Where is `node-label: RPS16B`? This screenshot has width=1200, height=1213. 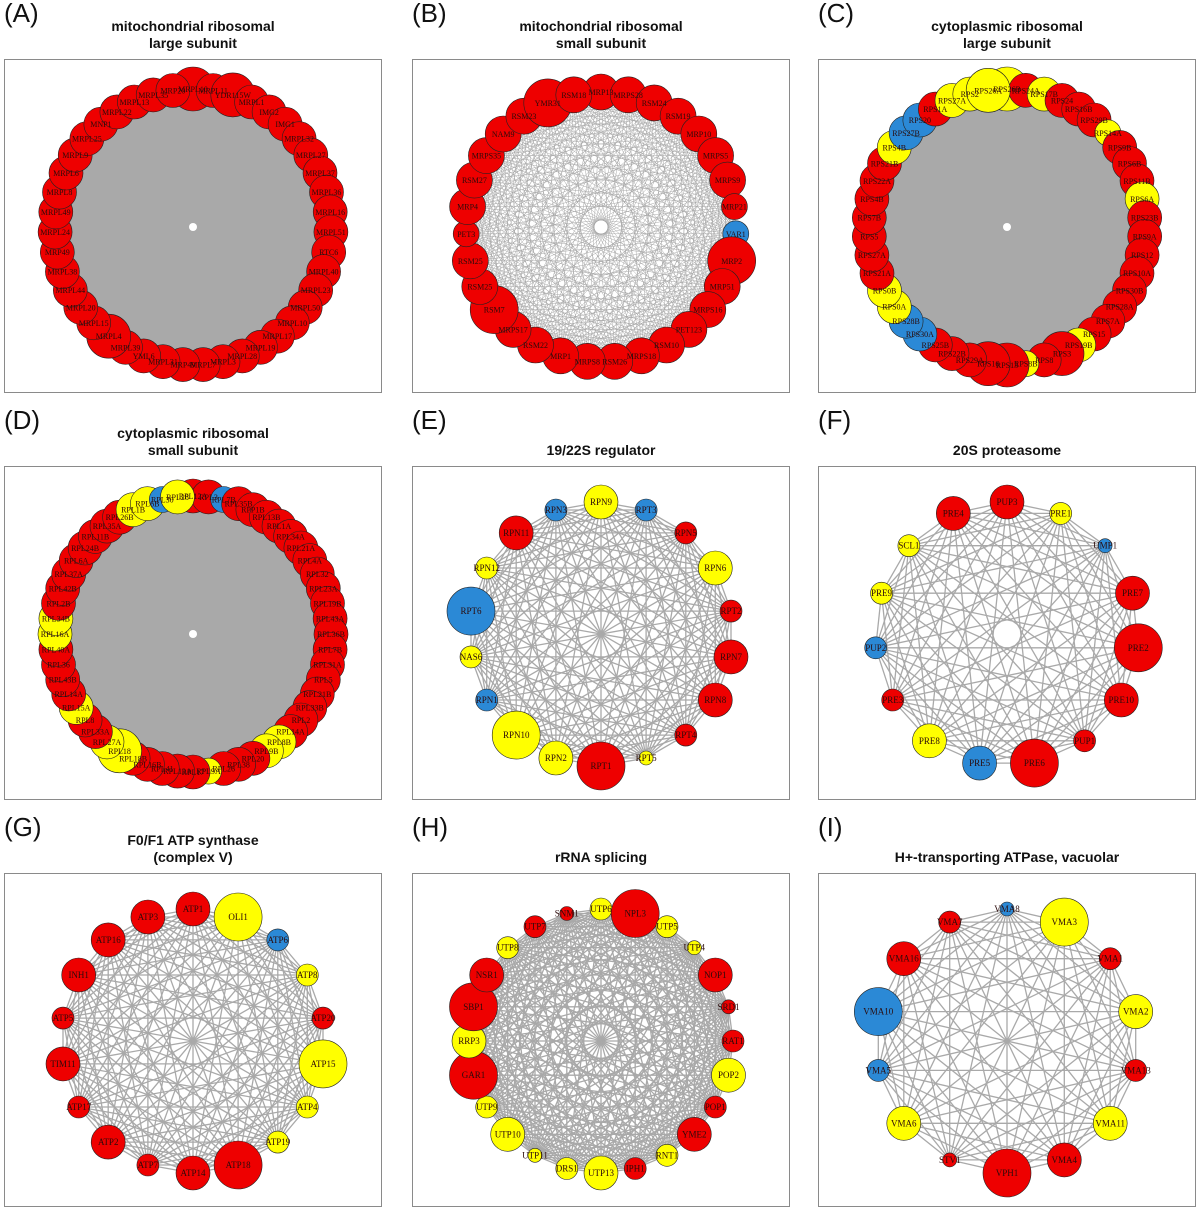 node-label: RPS16B is located at coordinates (1079, 109).